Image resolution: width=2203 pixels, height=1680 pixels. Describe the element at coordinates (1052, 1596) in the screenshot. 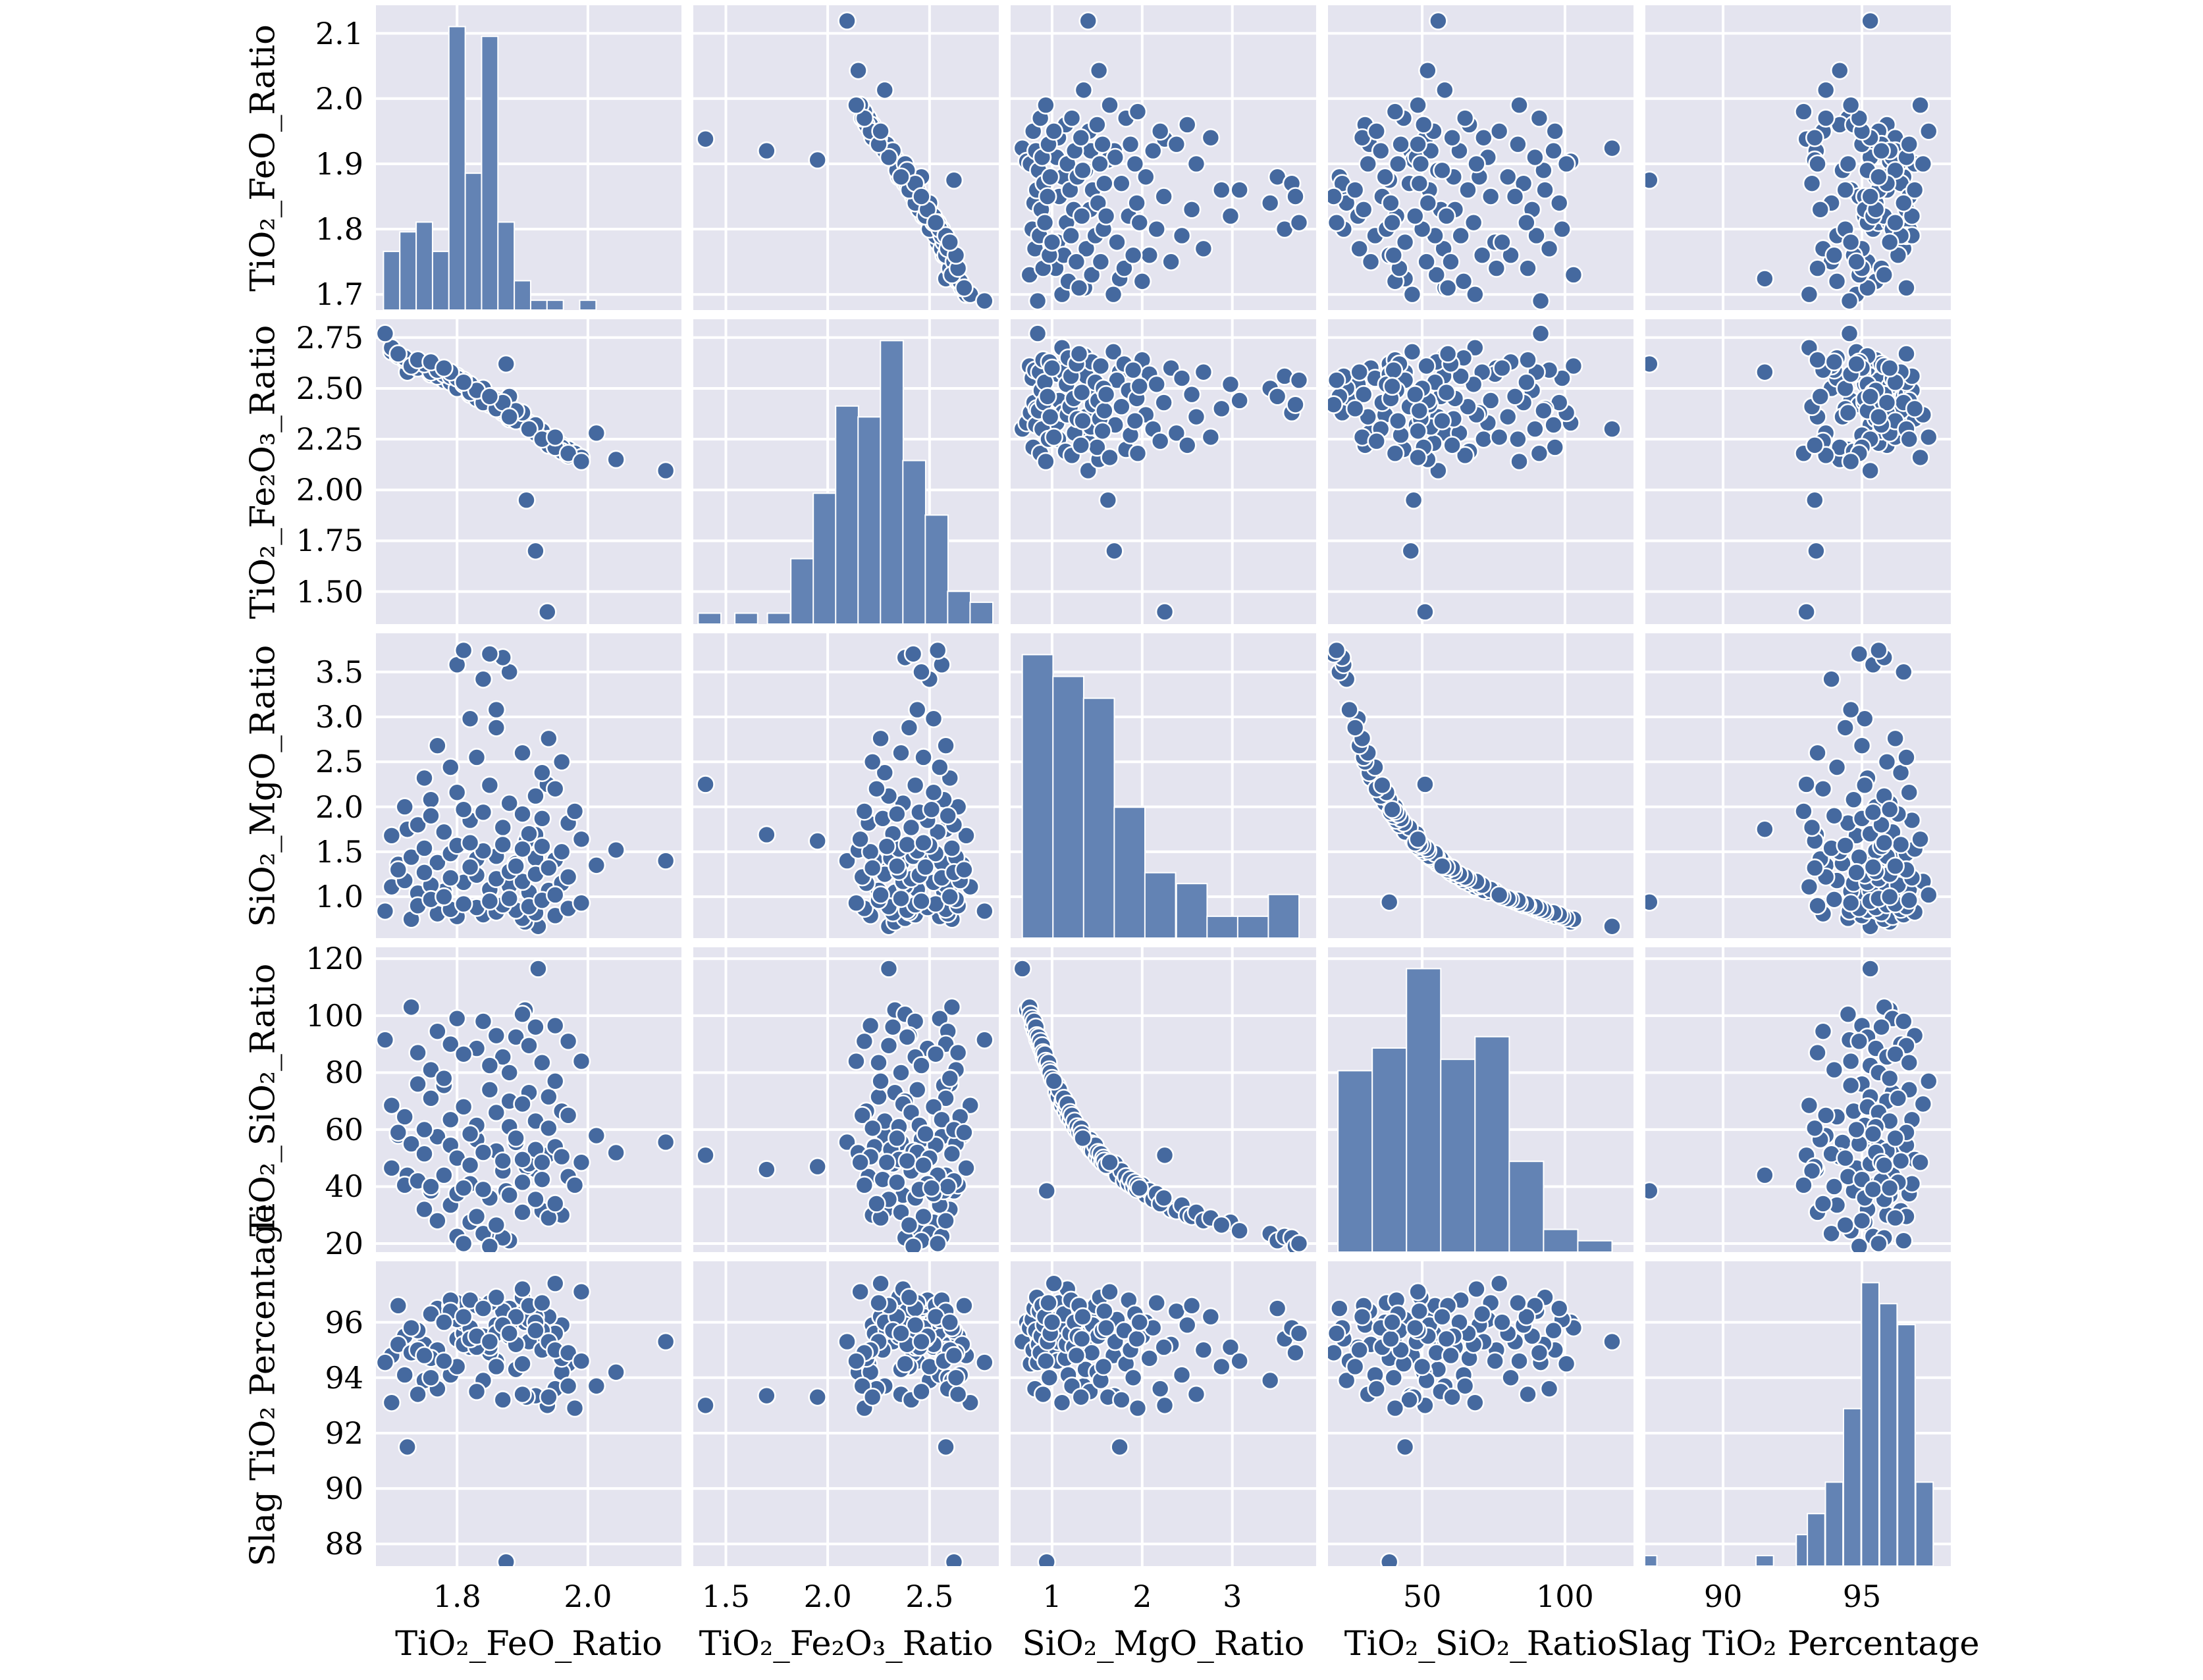

I see `x-tick-label: 1` at that location.